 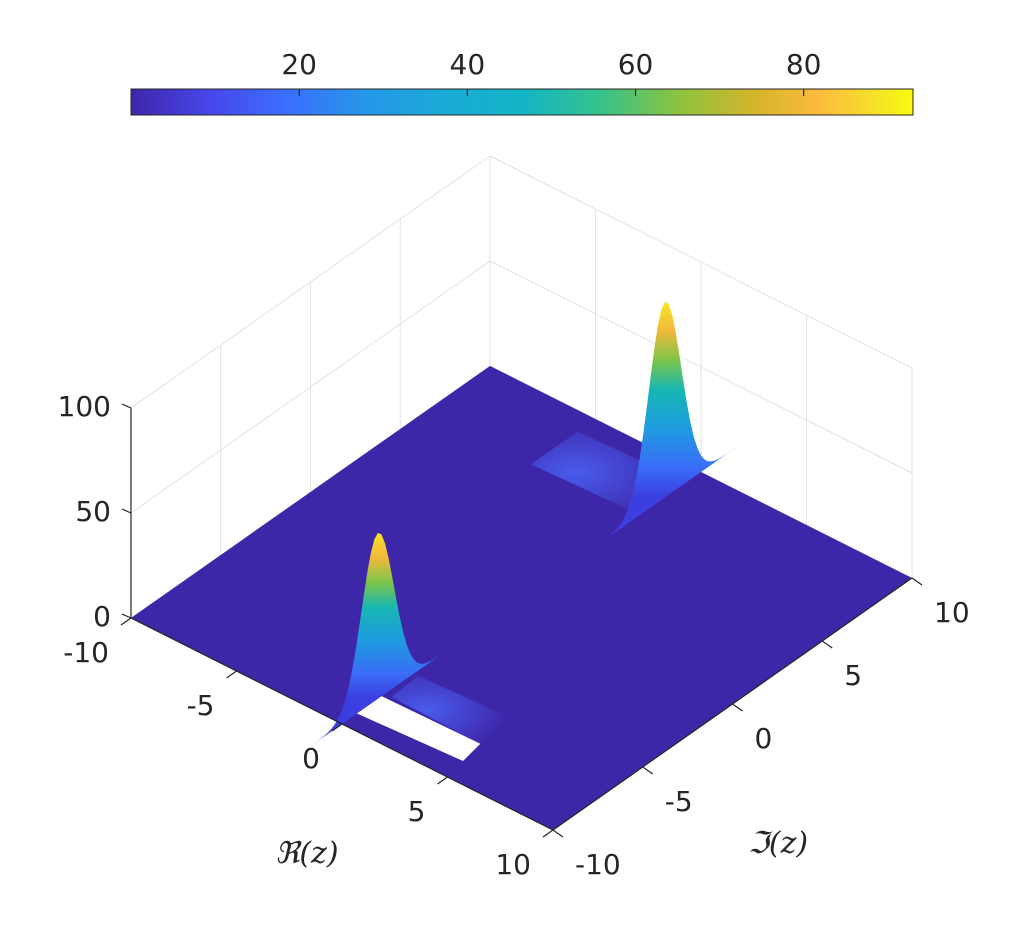 What do you see at coordinates (102, 616) in the screenshot?
I see `z-tick-label: 0` at bounding box center [102, 616].